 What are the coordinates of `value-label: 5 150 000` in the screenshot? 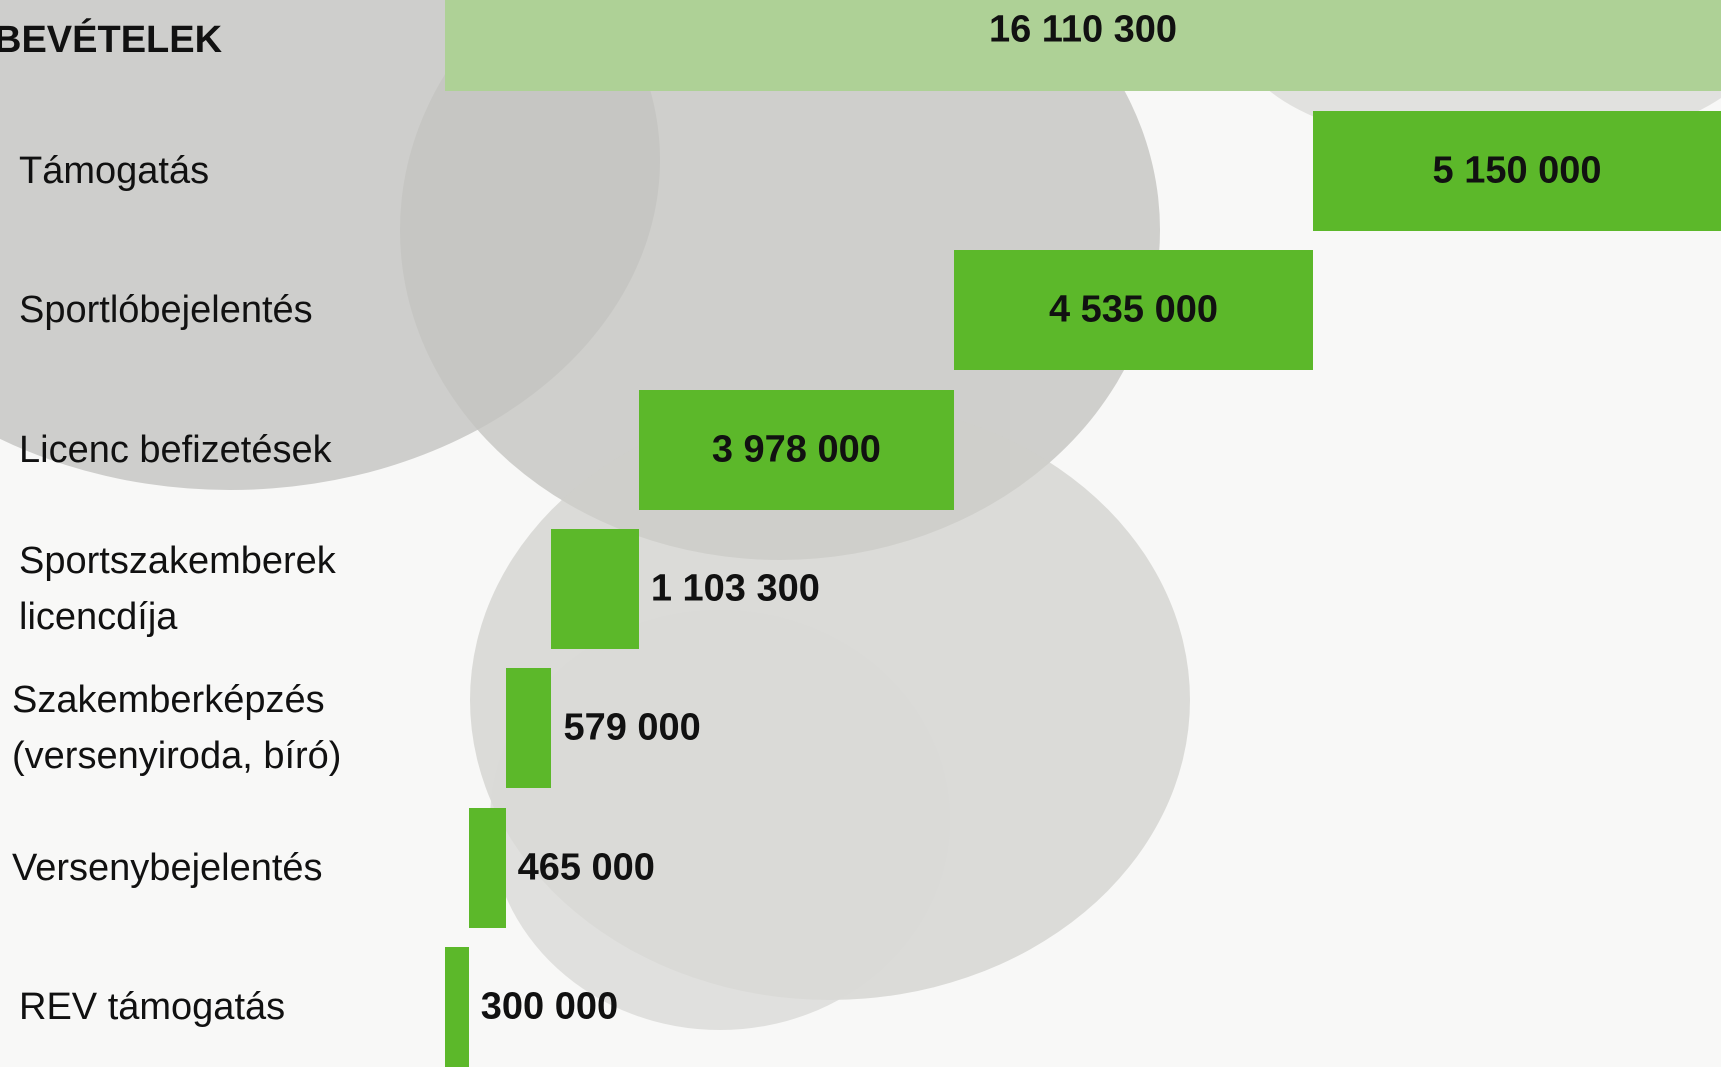 It's located at (1517, 170).